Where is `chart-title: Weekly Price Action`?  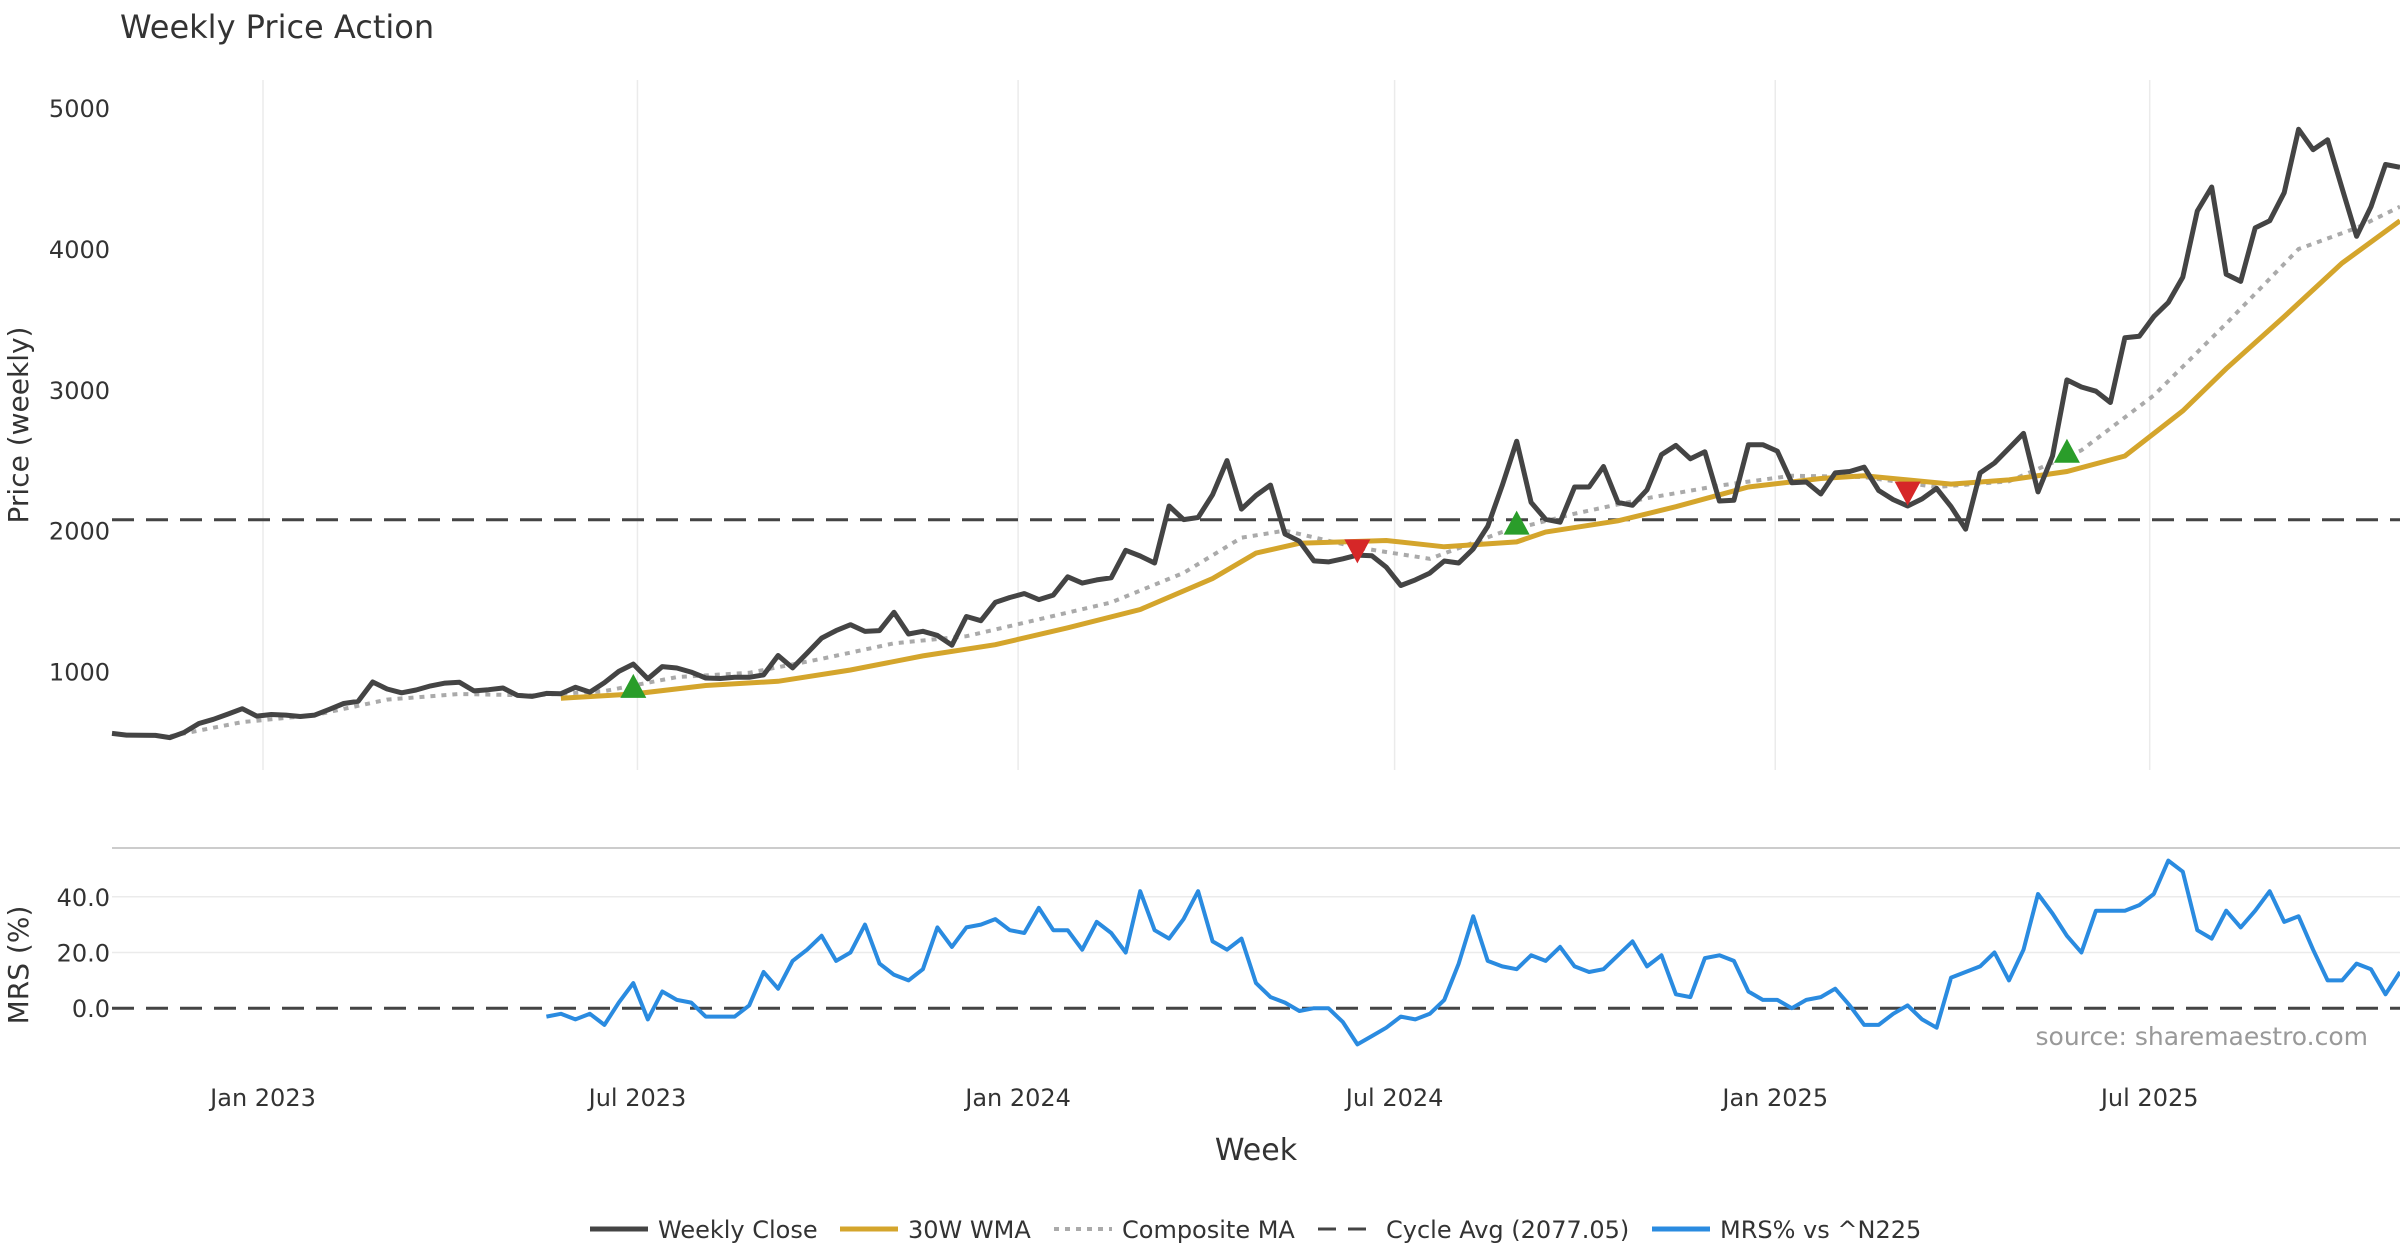
chart-title: Weekly Price Action is located at coordinates (277, 27).